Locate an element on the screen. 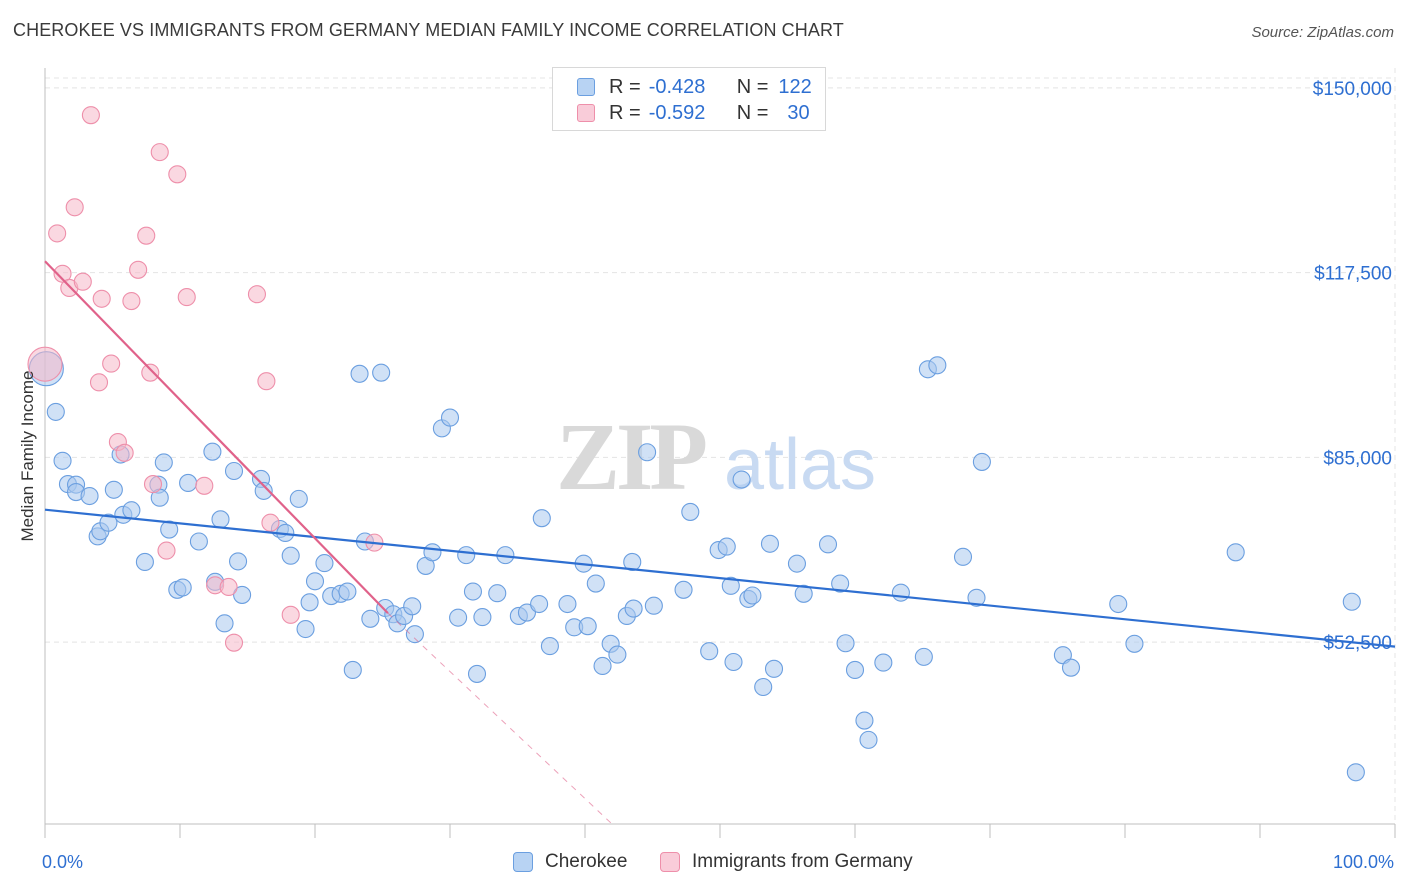 This screenshot has width=1406, height=892. r-value: -0.428 is located at coordinates (677, 86).